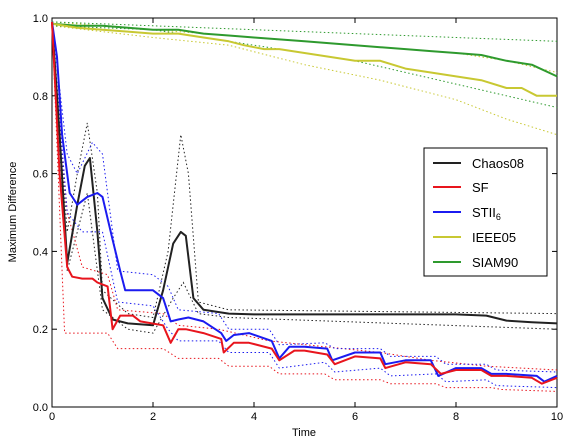 This screenshot has height=439, width=581. What do you see at coordinates (557, 417) in the screenshot?
I see `x-tick-label: 10` at bounding box center [557, 417].